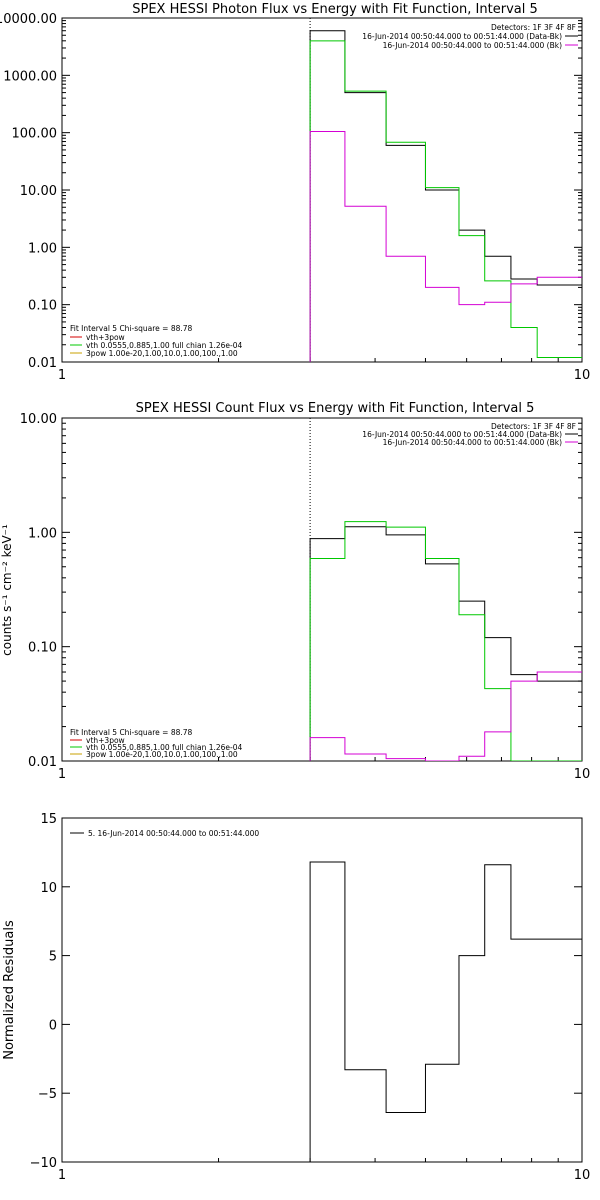 The image size is (600, 1200). Describe the element at coordinates (48, 888) in the screenshot. I see `y-tick-label: 10` at that location.